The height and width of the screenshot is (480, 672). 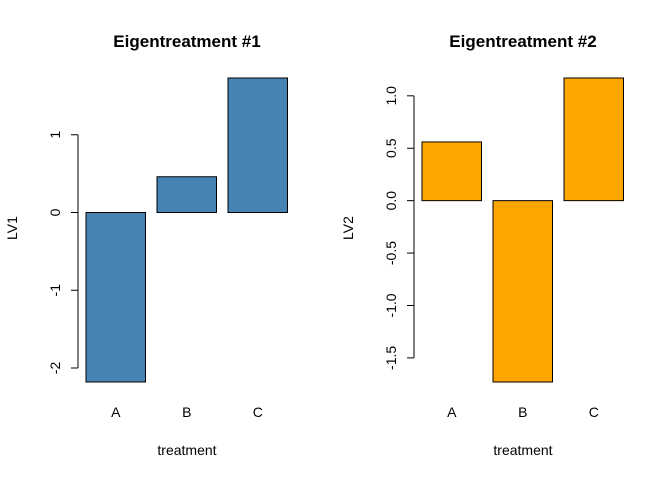 I want to click on y-tick-label: -0.5, so click(x=391, y=253).